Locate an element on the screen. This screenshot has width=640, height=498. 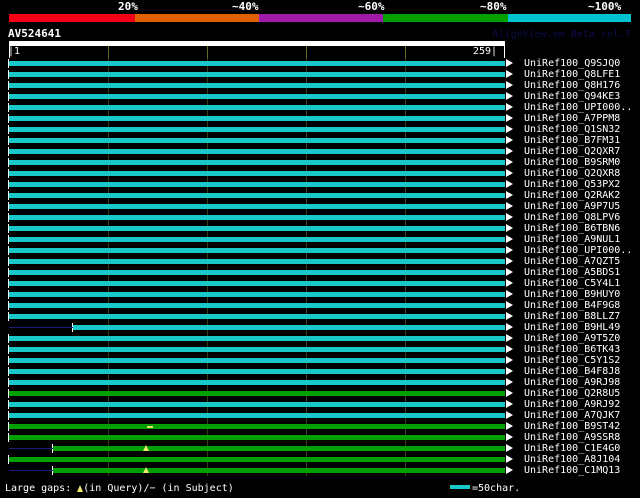
hit-row: UniRef100_Q8LPV6 is located at coordinates (320, 217).